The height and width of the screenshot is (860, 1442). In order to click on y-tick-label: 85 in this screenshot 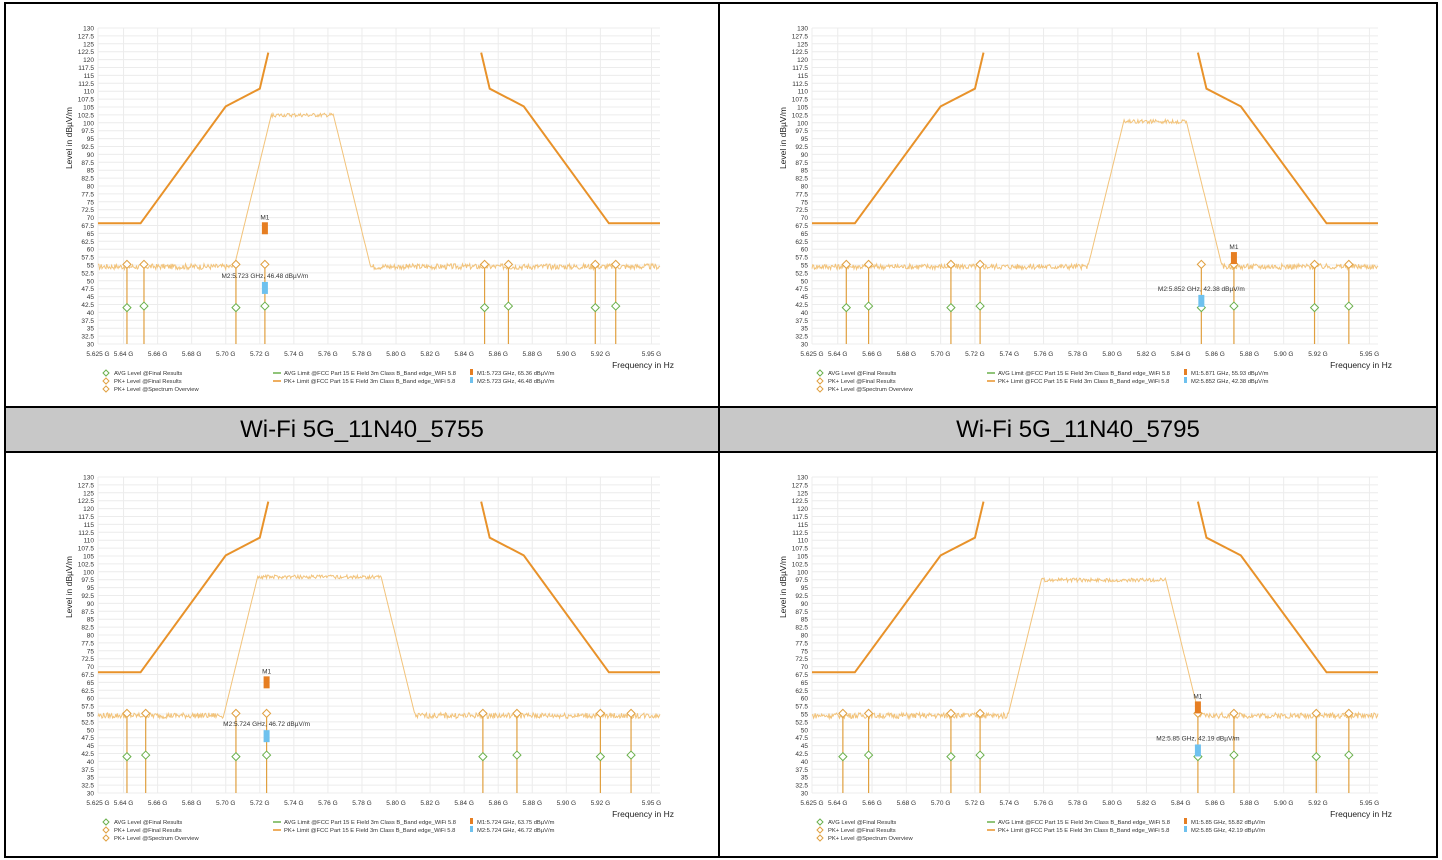, I will do `click(805, 620)`.